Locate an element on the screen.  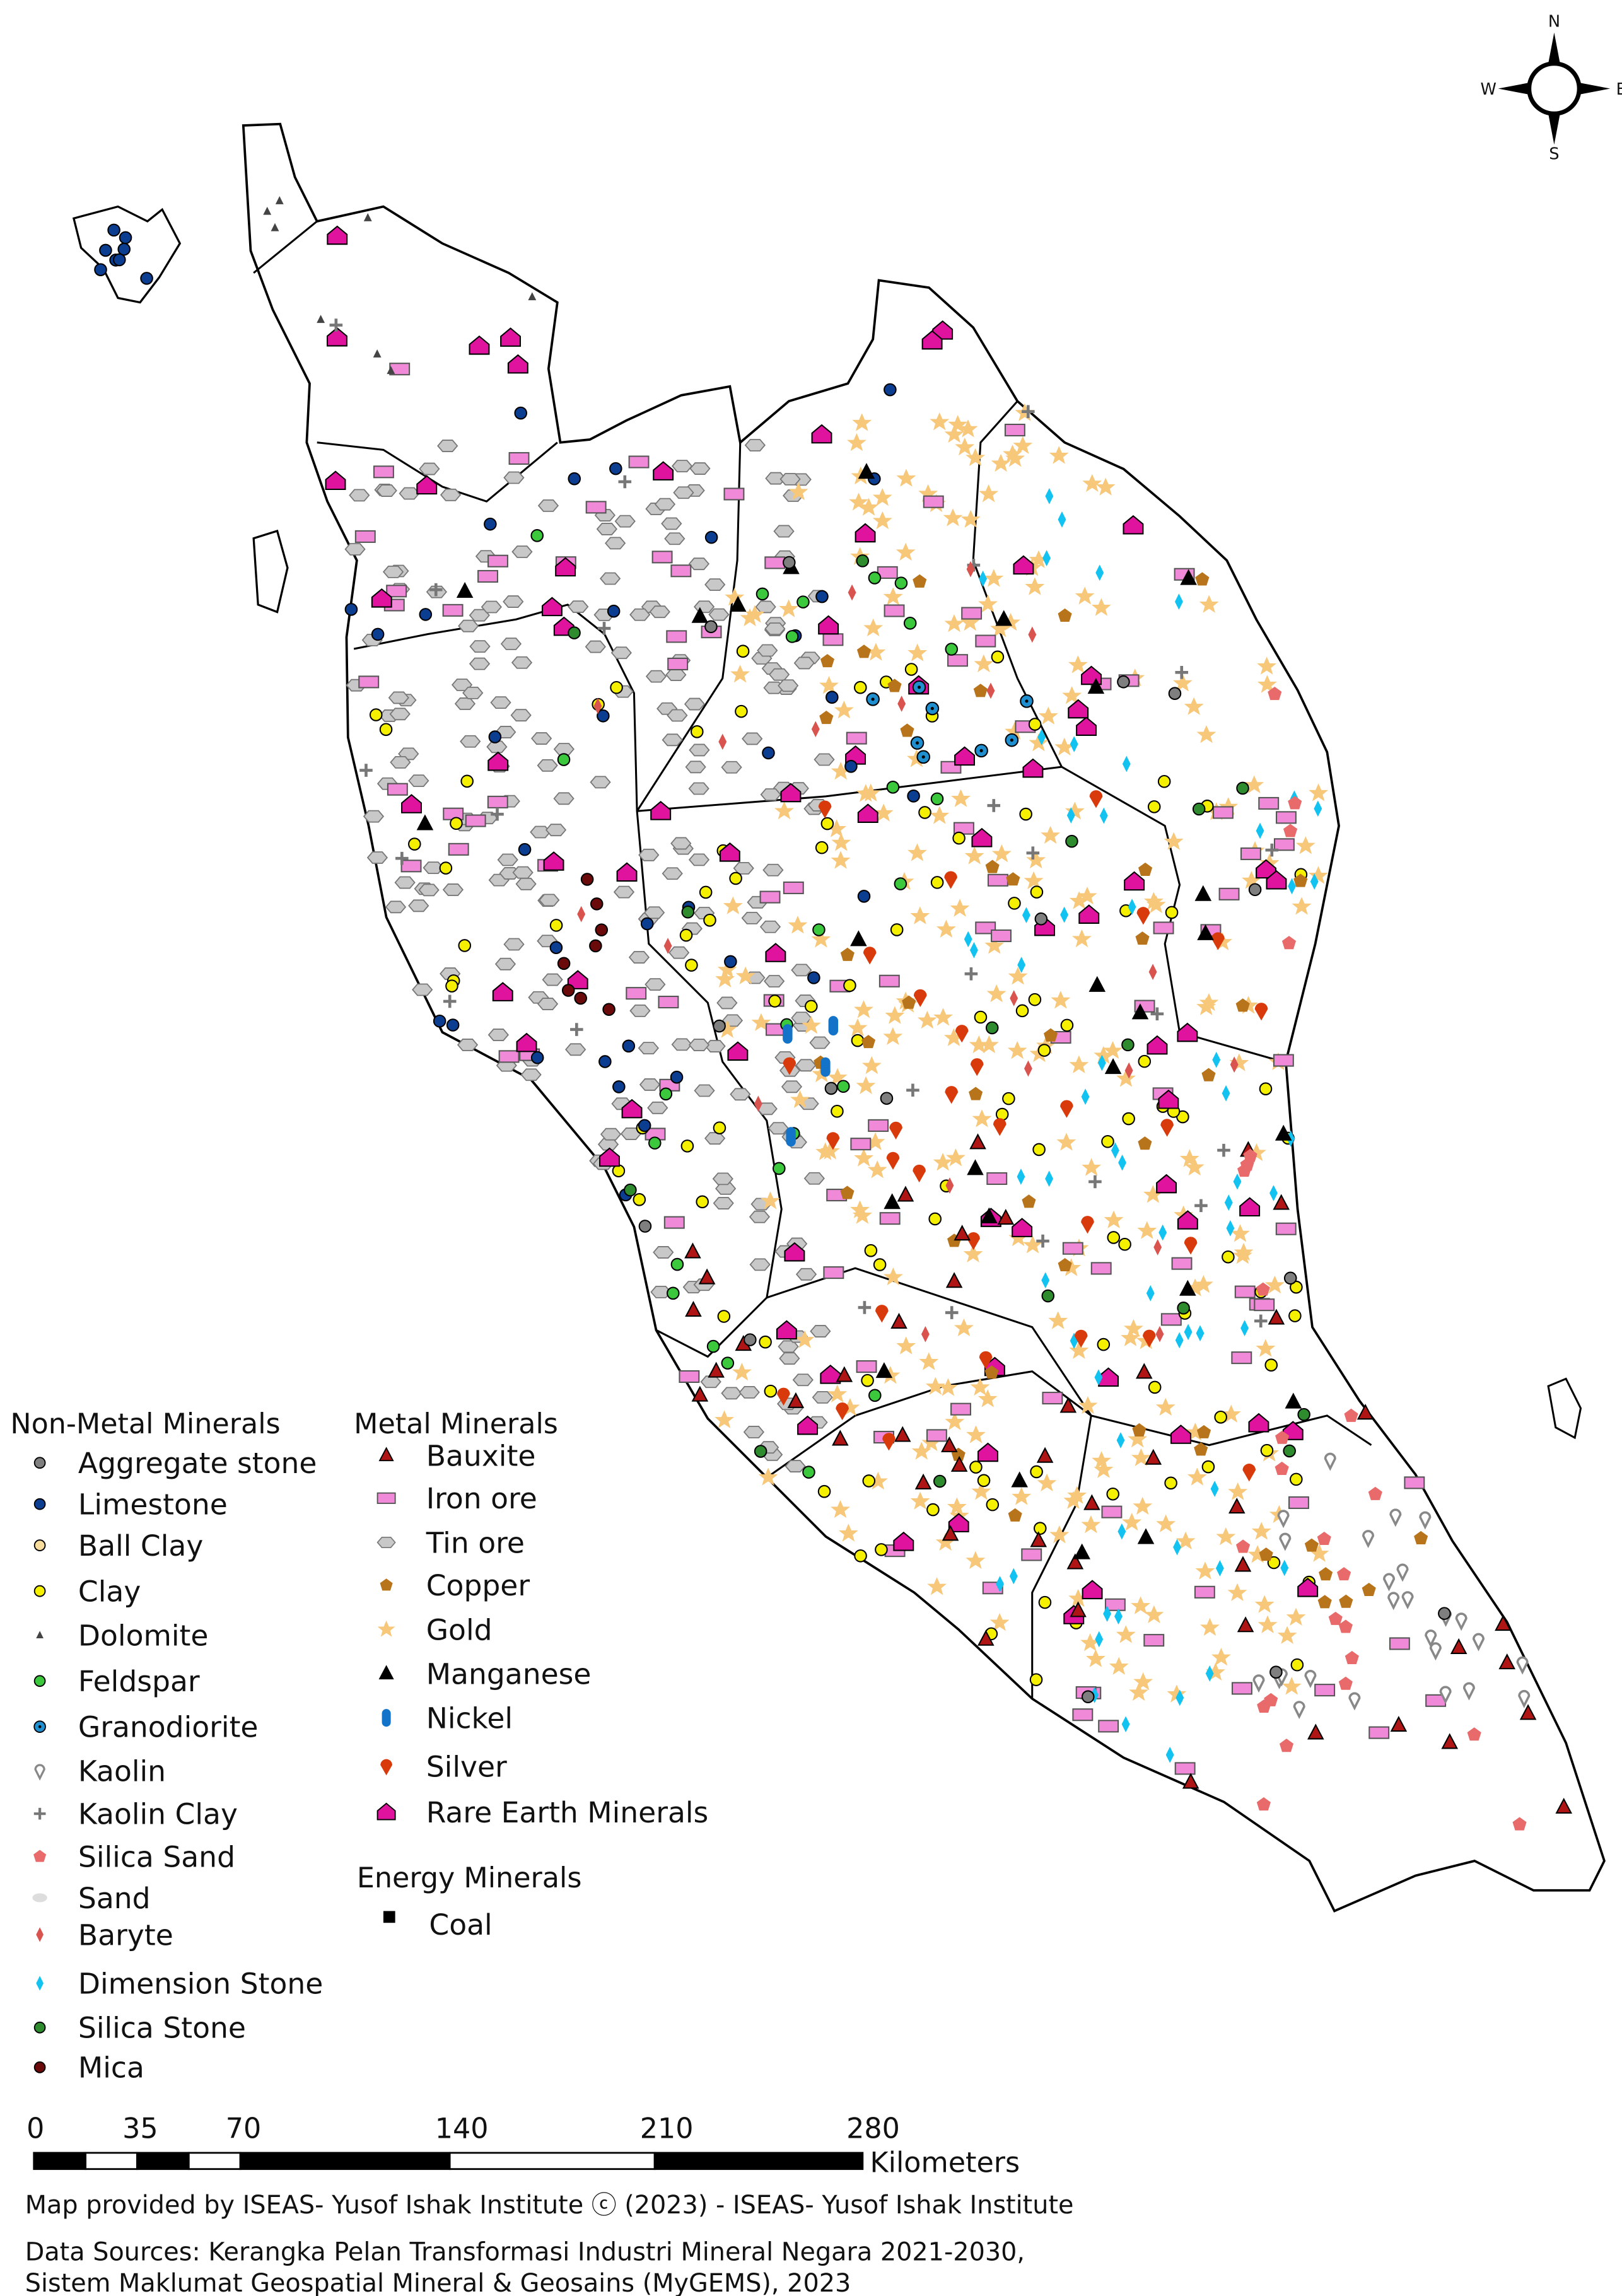
legend-rare-earth-minerals-icon is located at coordinates (386, 1811).